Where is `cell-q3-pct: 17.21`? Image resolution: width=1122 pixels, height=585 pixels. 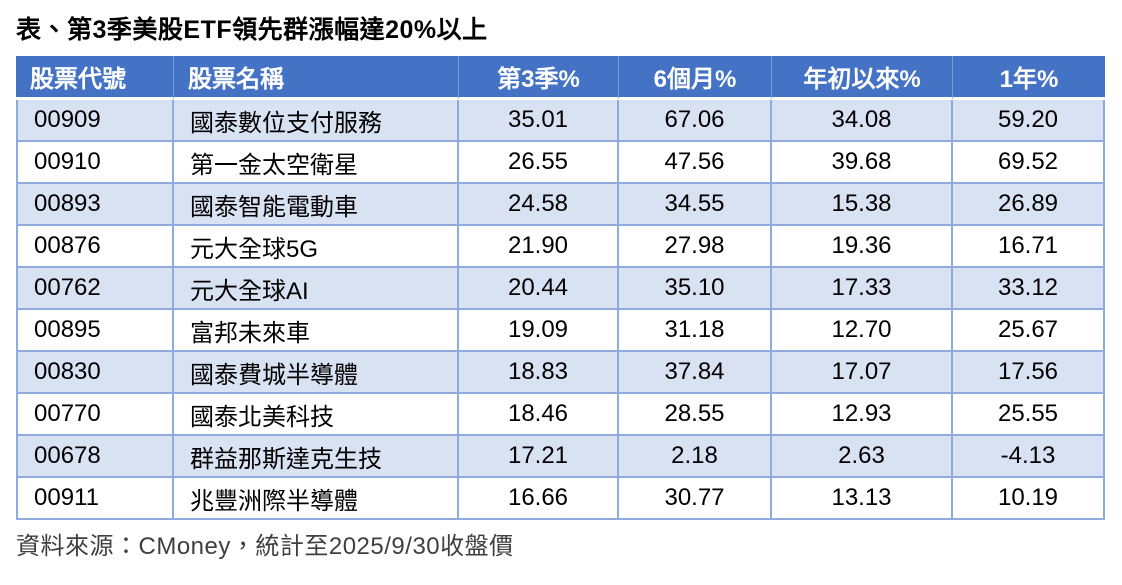 cell-q3-pct: 17.21 is located at coordinates (539, 457).